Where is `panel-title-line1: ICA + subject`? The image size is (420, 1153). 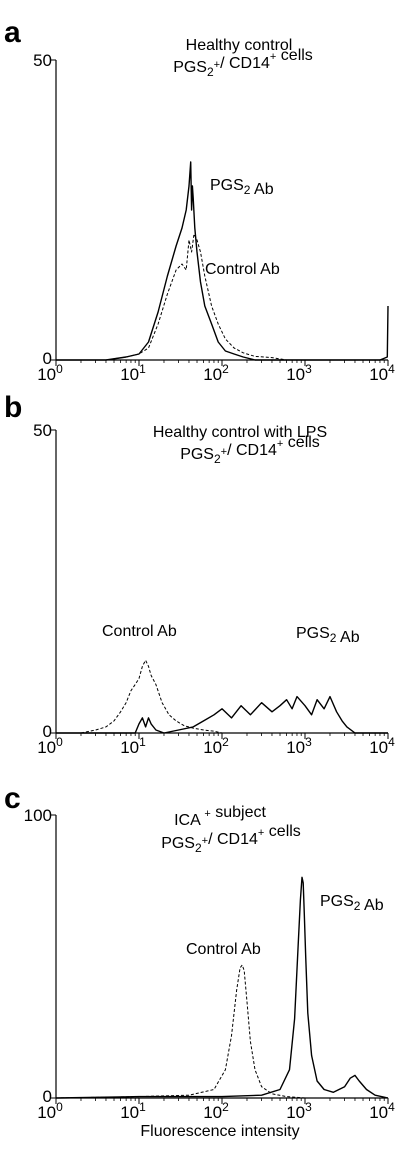
panel-title-line1: ICA + subject is located at coordinates (220, 816).